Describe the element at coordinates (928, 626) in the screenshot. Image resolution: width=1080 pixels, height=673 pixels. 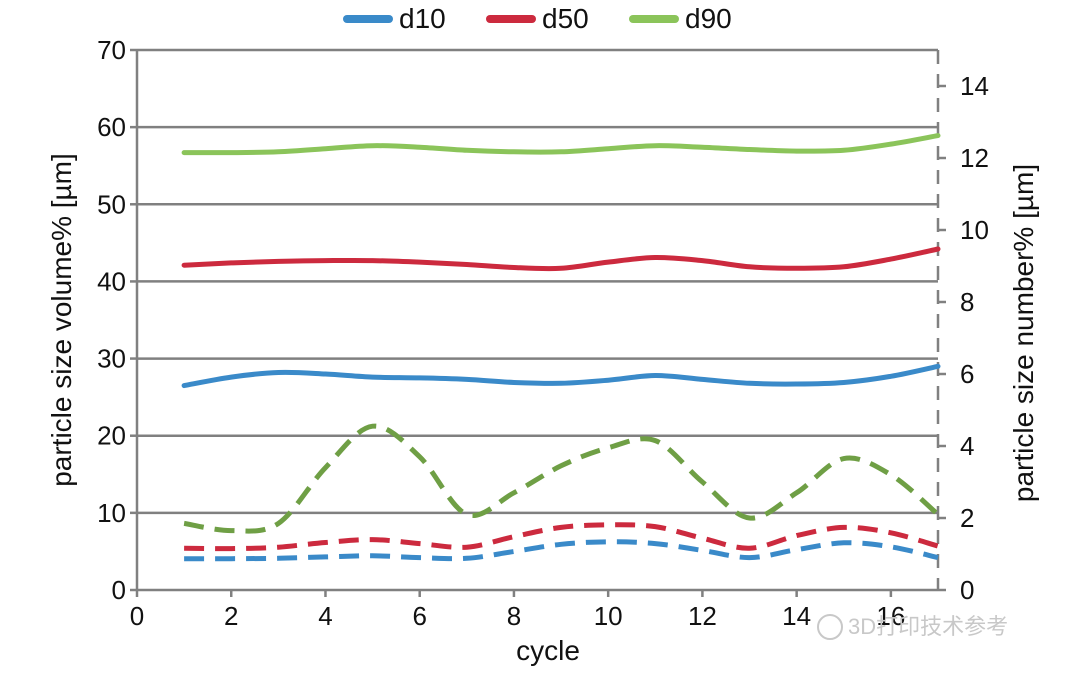
I see `watermark-text: 3D打印技术参考` at that location.